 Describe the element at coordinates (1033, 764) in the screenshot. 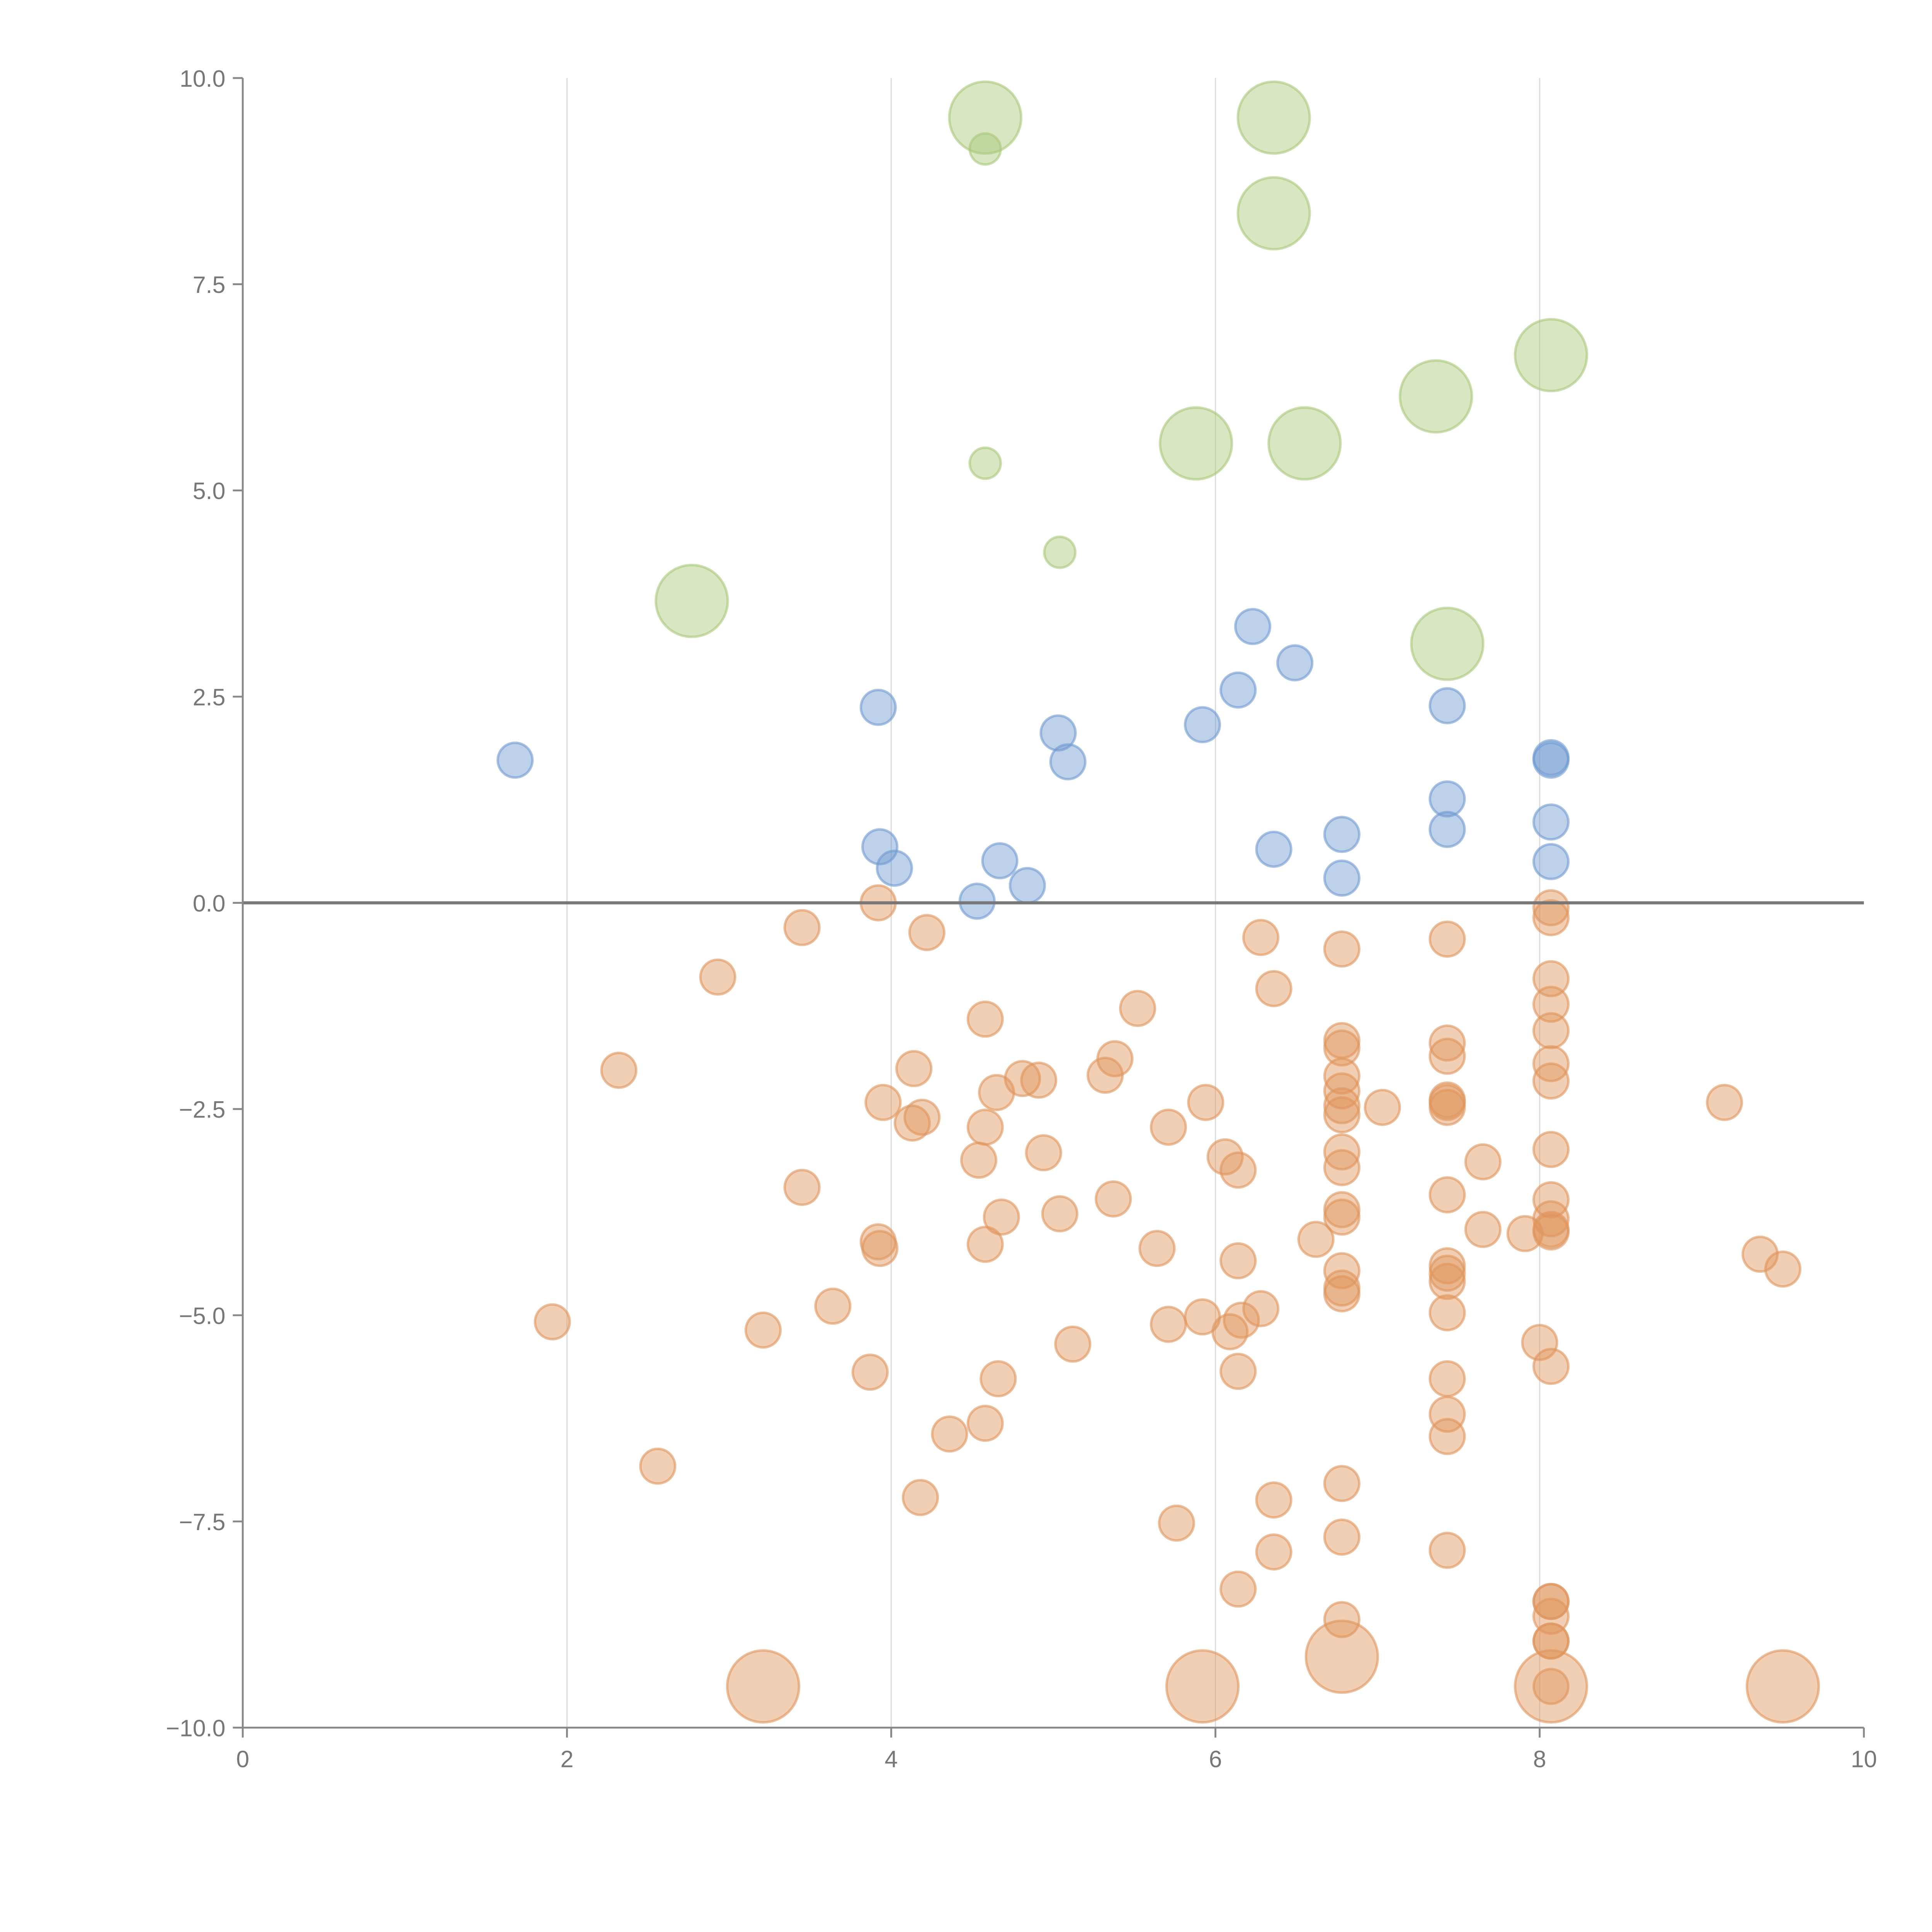

I see `series-blue` at that location.